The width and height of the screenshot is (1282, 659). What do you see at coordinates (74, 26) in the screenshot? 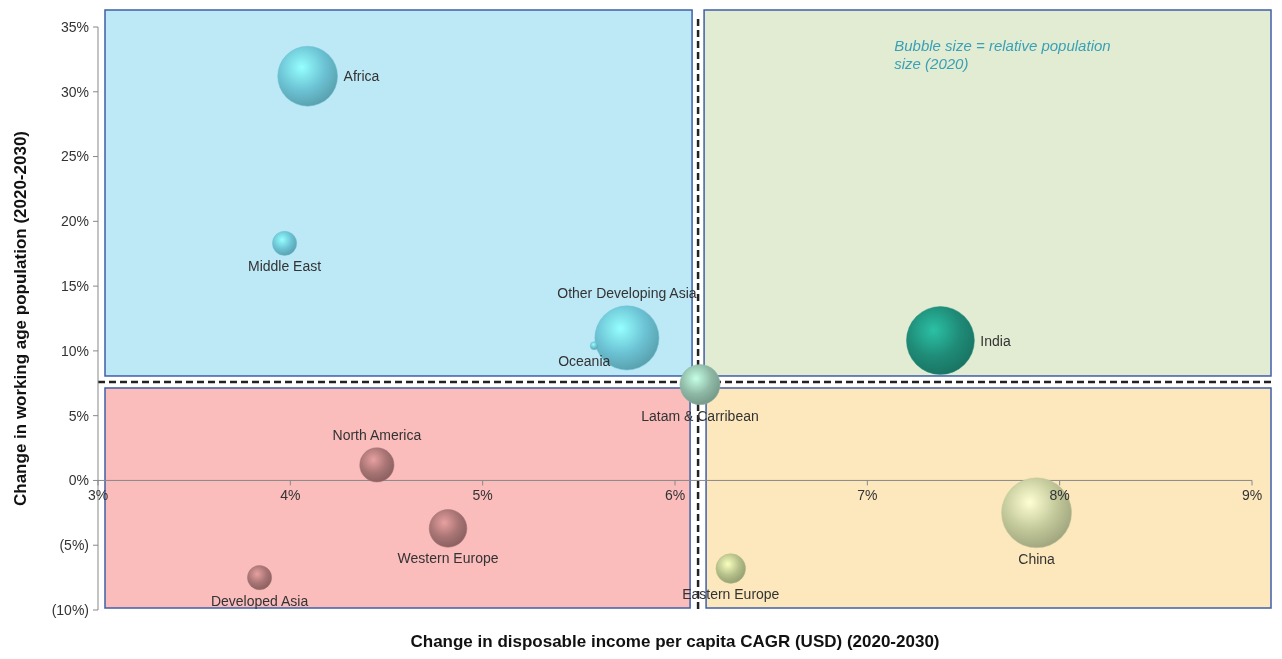
I see `y-tick-label: 35%` at bounding box center [74, 26].